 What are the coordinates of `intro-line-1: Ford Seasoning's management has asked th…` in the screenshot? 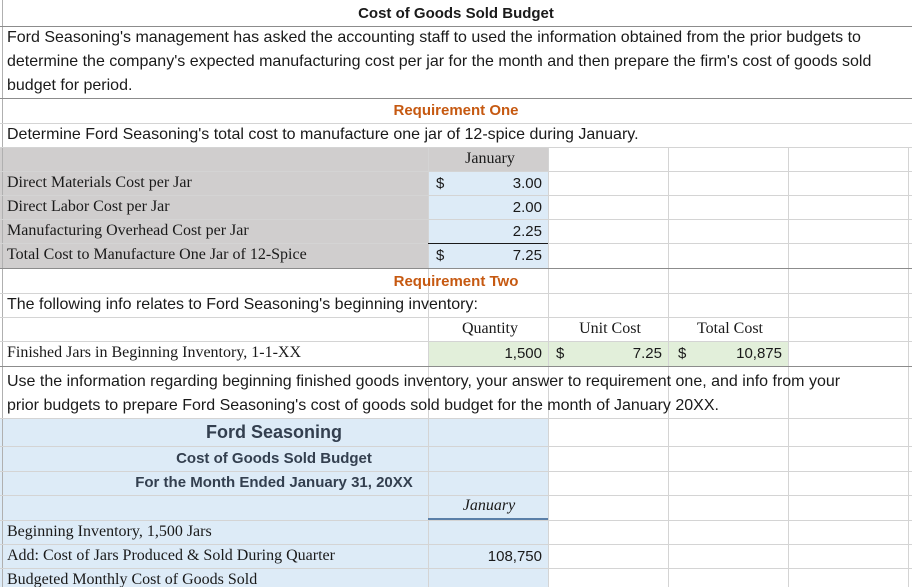 It's located at (434, 37).